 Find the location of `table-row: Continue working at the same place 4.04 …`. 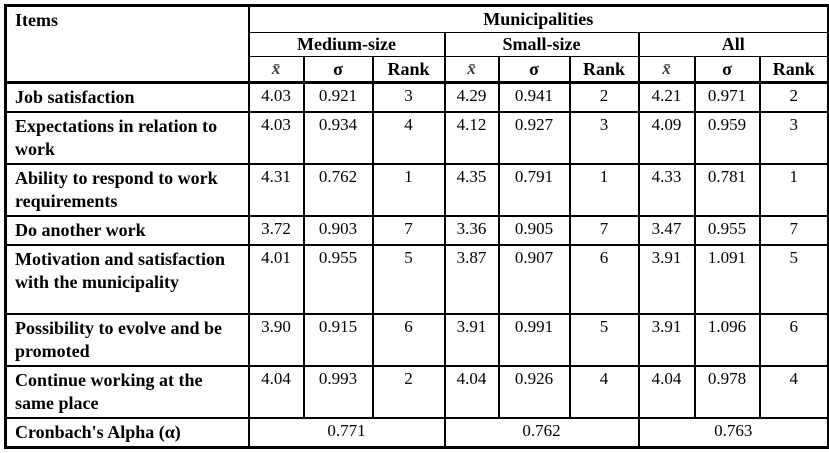

table-row: Continue working at the same place 4.04 … is located at coordinates (416, 392).